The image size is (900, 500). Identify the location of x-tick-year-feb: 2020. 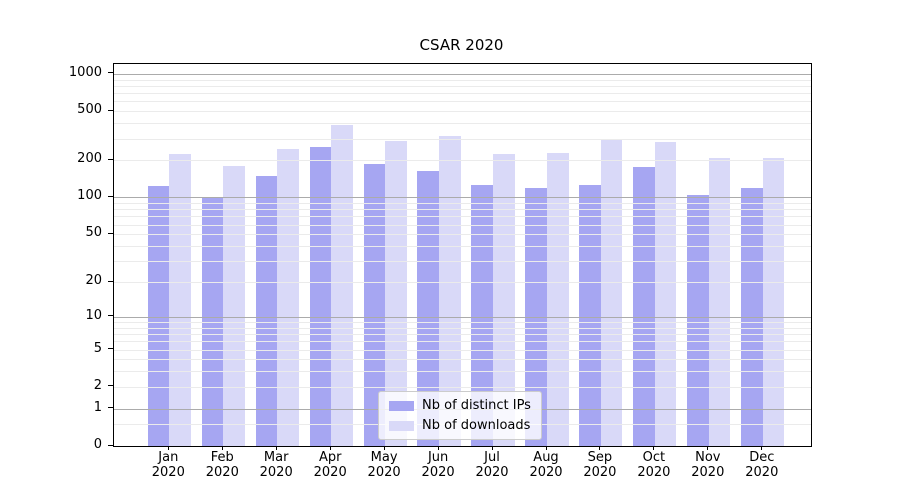
(222, 472).